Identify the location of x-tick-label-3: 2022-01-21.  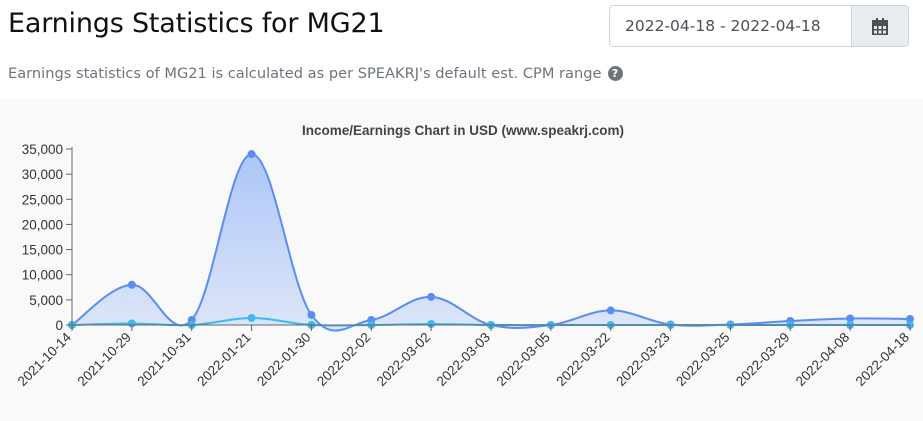
(223, 359).